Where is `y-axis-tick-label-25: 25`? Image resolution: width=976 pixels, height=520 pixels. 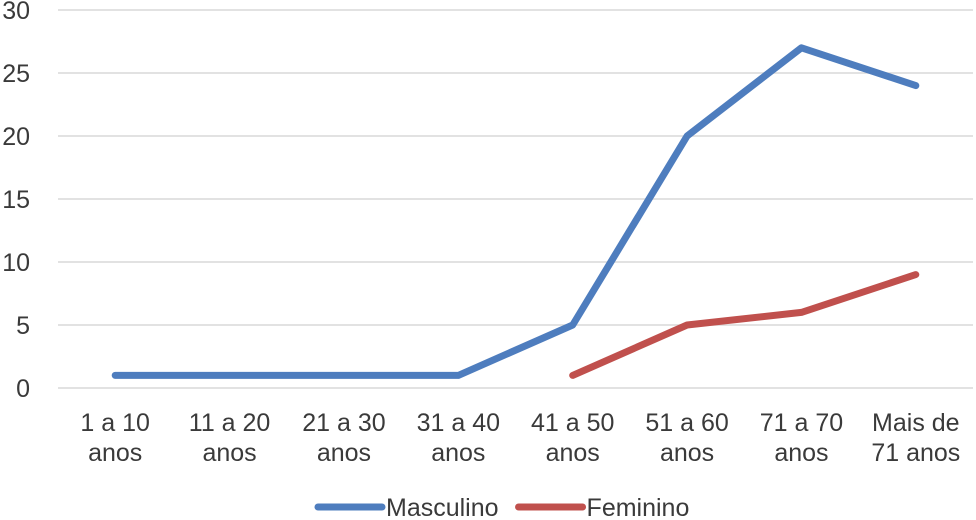 y-axis-tick-label-25: 25 is located at coordinates (16, 74).